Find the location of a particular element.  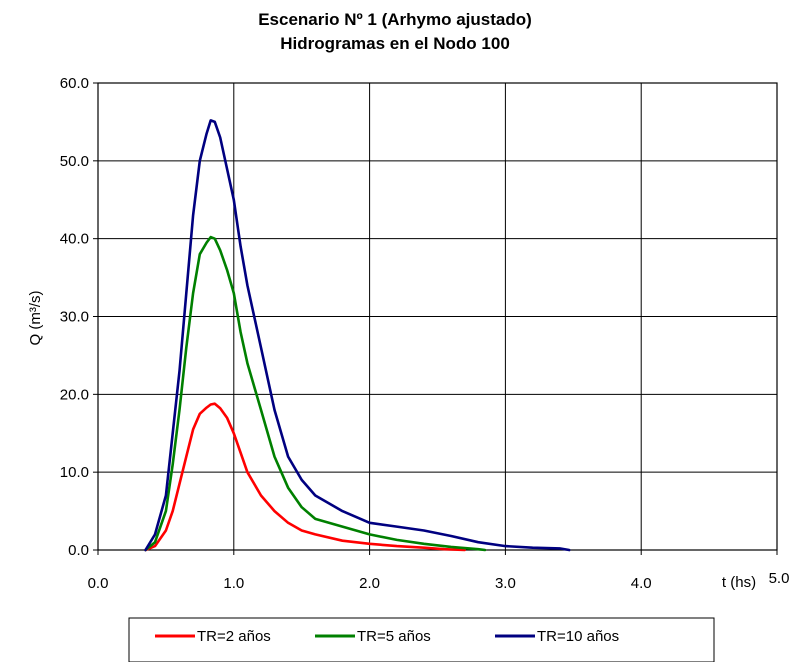

y-tick-label: 30.0 is located at coordinates (74, 317).